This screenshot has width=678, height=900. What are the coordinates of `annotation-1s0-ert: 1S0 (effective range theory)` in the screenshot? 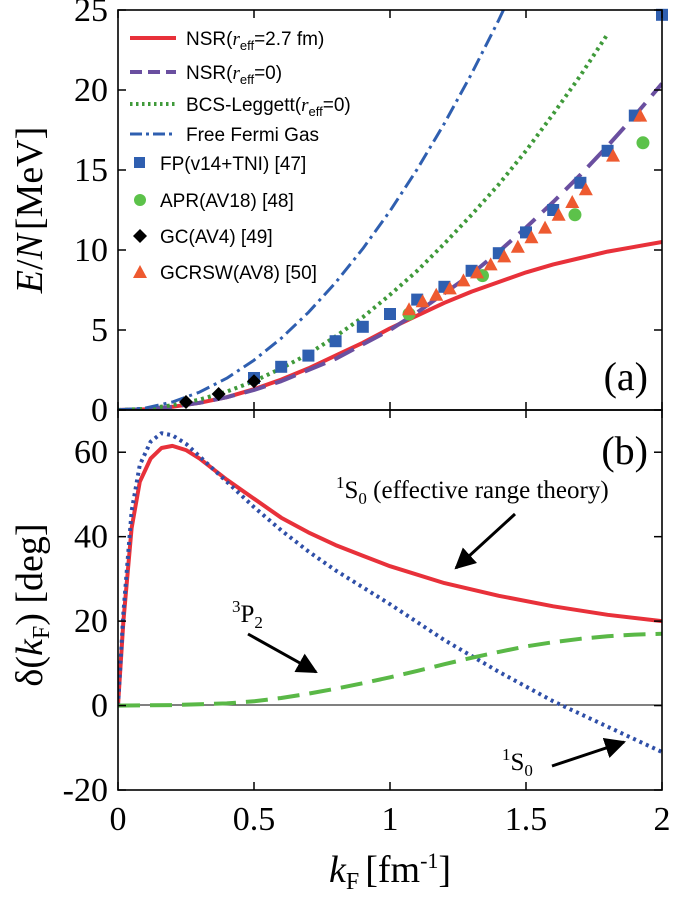 It's located at (472, 521).